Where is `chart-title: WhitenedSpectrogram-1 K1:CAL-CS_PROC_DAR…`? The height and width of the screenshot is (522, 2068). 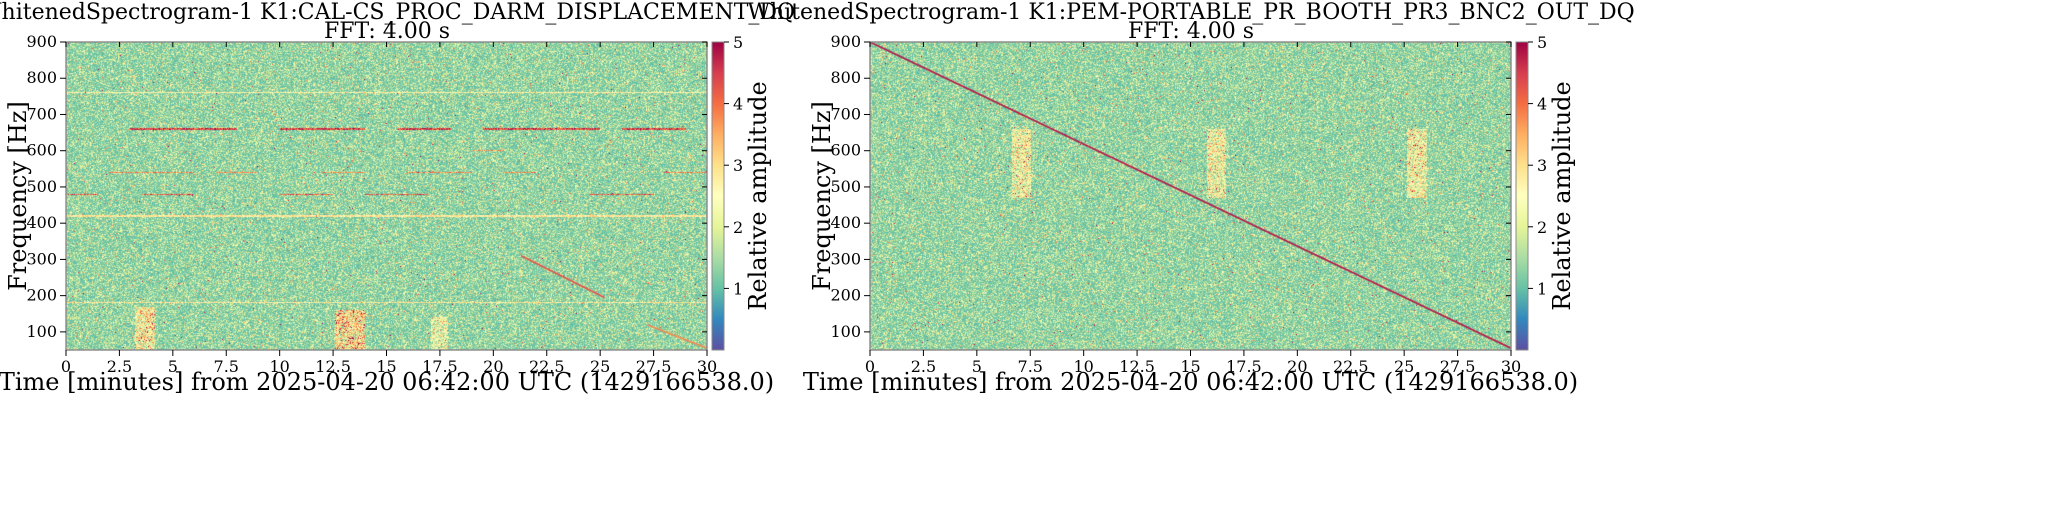 chart-title: WhitenedSpectrogram-1 K1:CAL-CS_PROC_DAR… is located at coordinates (397, 12).